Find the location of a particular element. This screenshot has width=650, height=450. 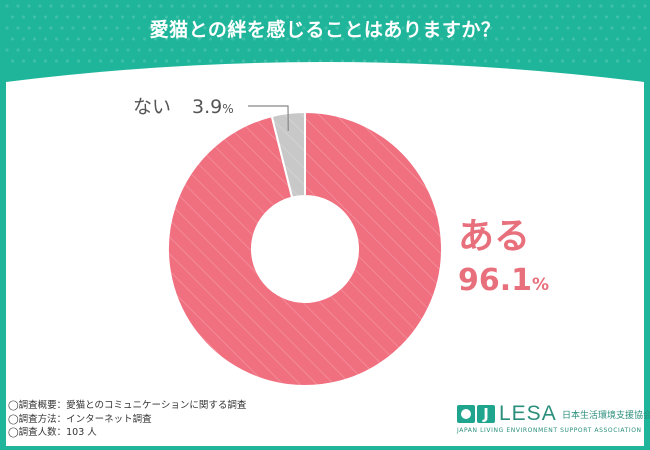

label-nai-leader is located at coordinates (268, 118).